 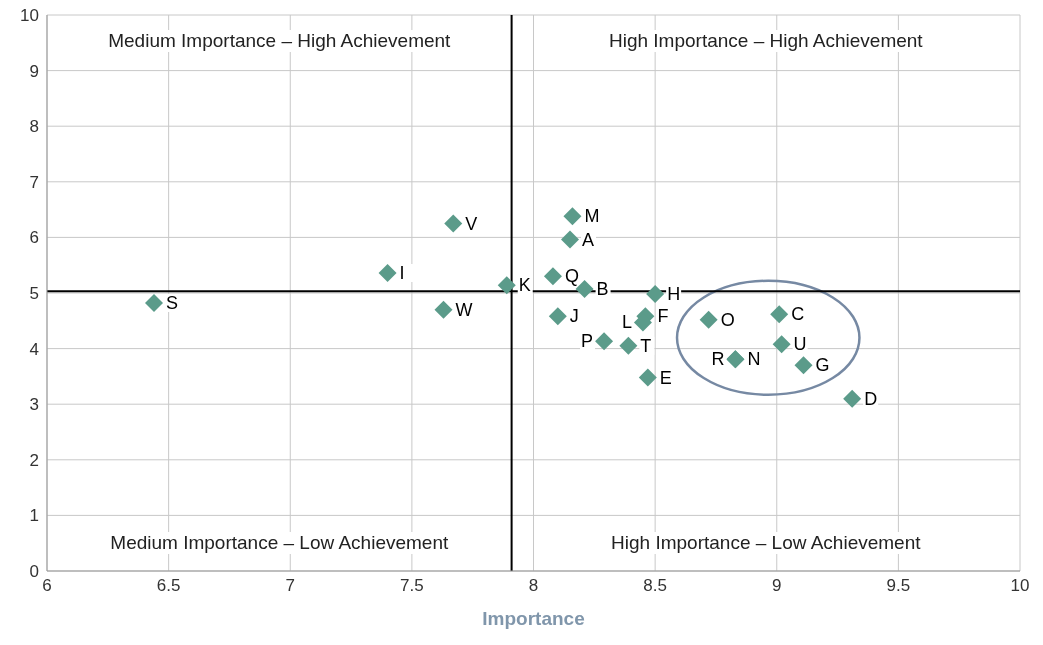 I want to click on y-tick-label: 10, so click(x=29, y=16).